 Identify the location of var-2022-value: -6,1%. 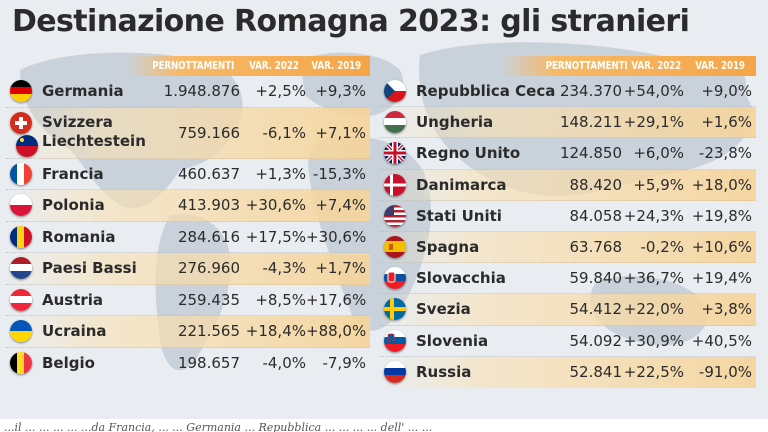
(284, 132).